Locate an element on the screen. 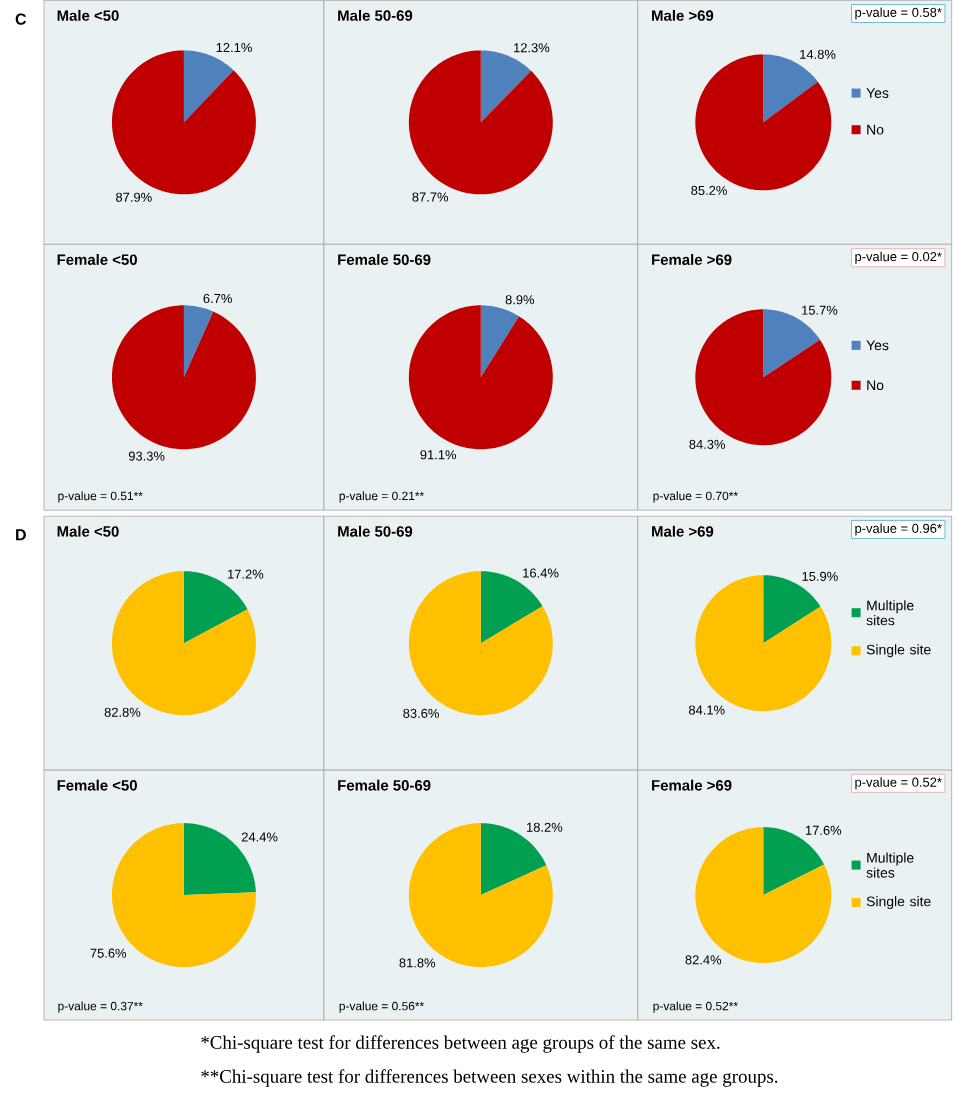 The image size is (958, 1100). text: *Chi-square test for differences between age groups of the same sex. is located at coordinates (460, 1044).